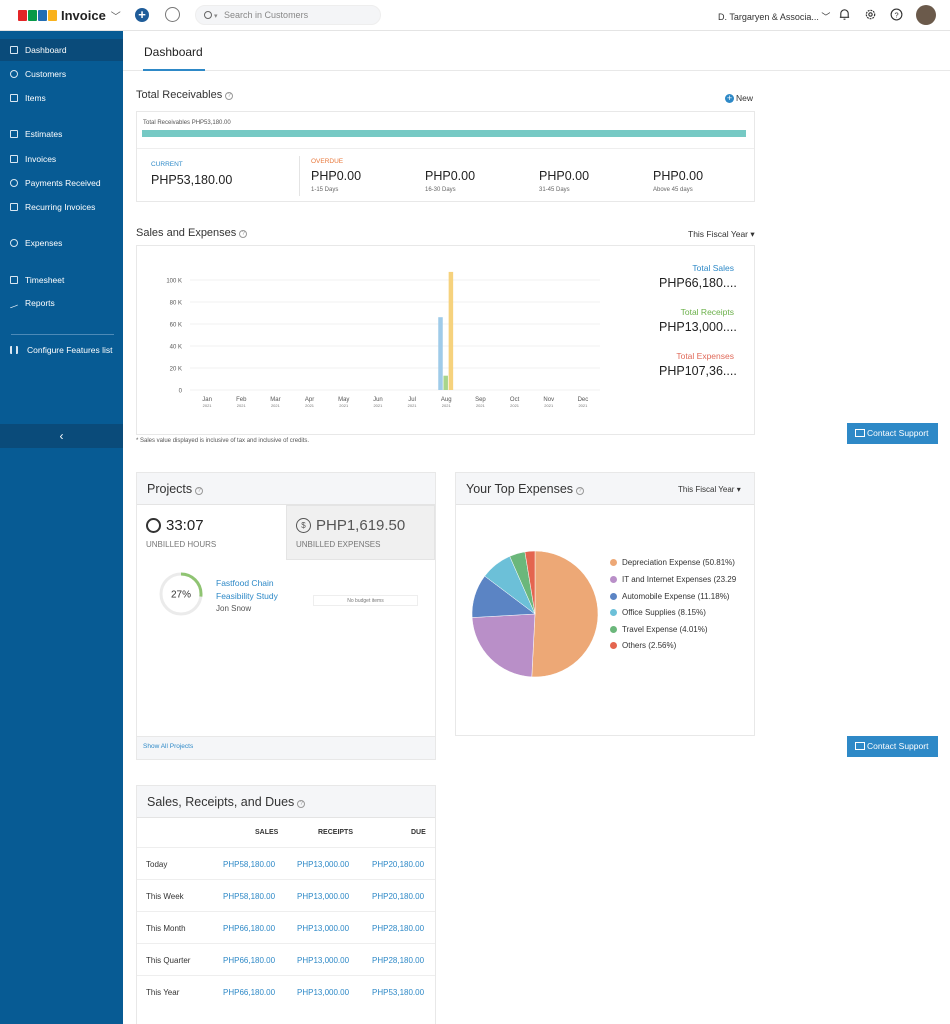  What do you see at coordinates (35, 98) in the screenshot?
I see `sidebar-item-label: Items` at bounding box center [35, 98].